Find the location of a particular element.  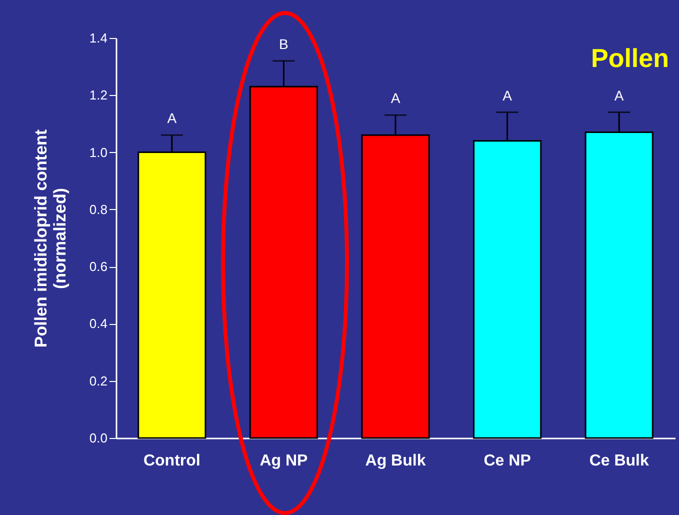

x-tick-label: Ag Bulk is located at coordinates (395, 461).